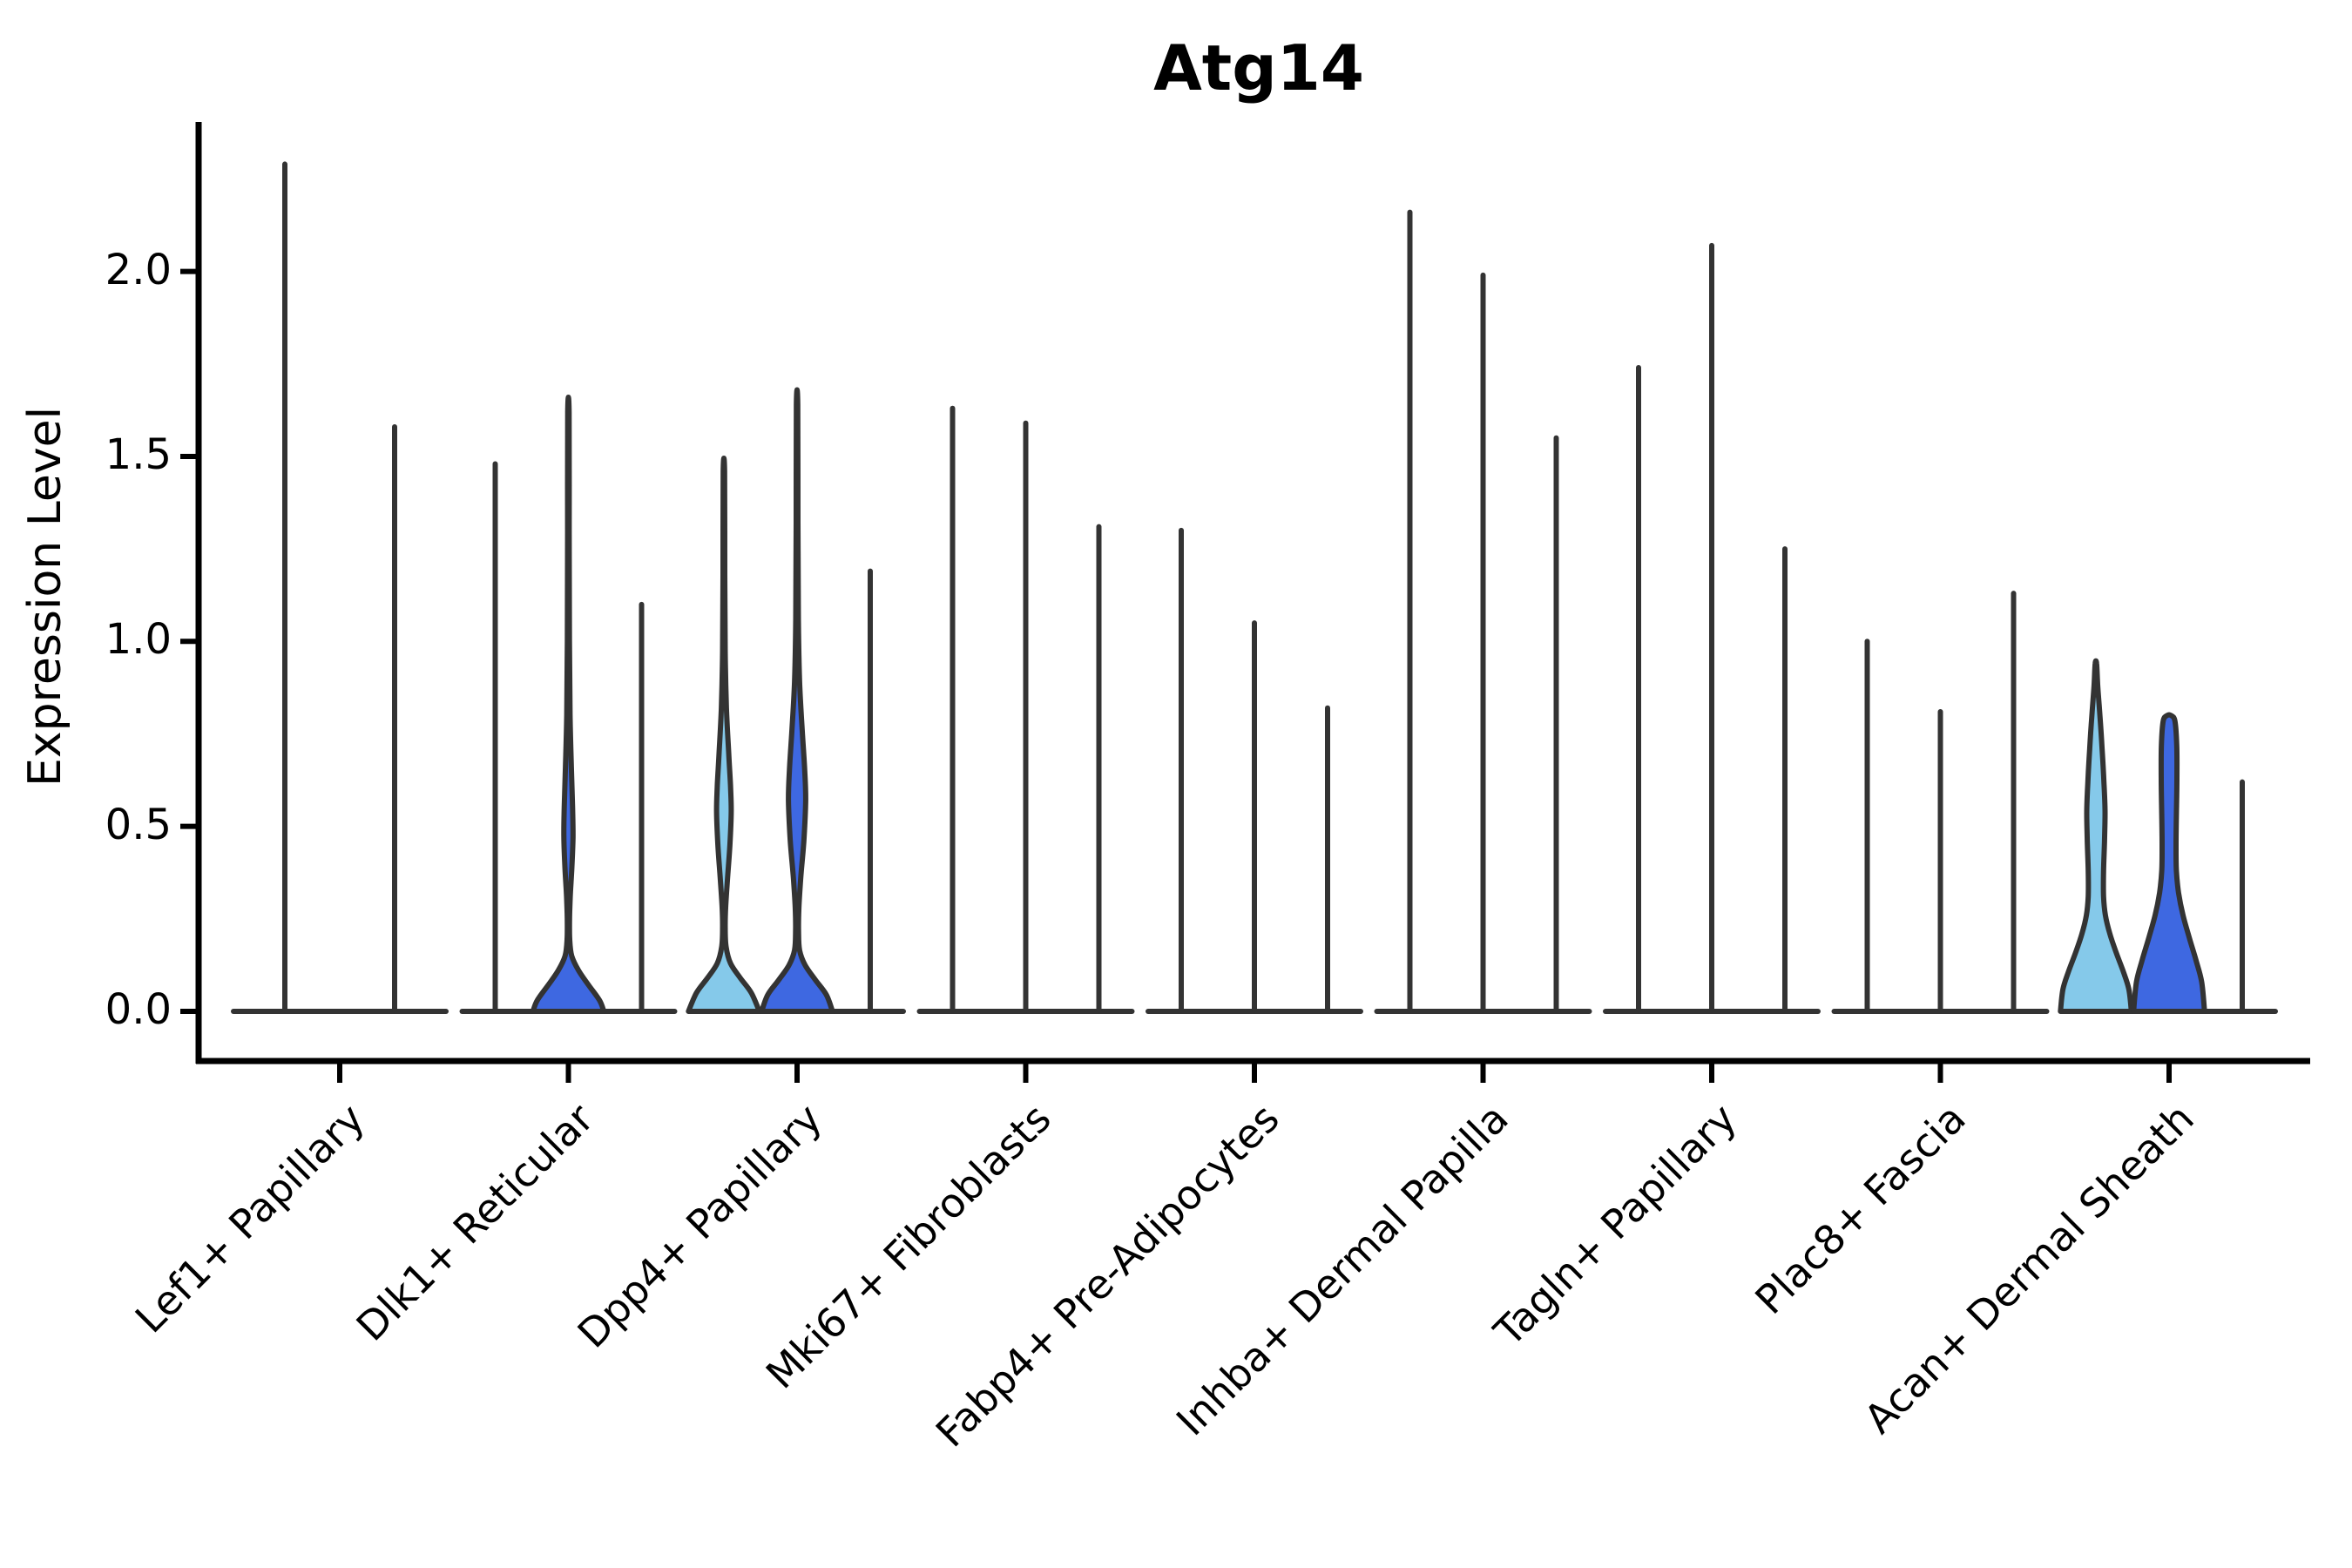 The image size is (2352, 1568). Describe the element at coordinates (138, 1009) in the screenshot. I see `y-tick-label: 0.0` at that location.